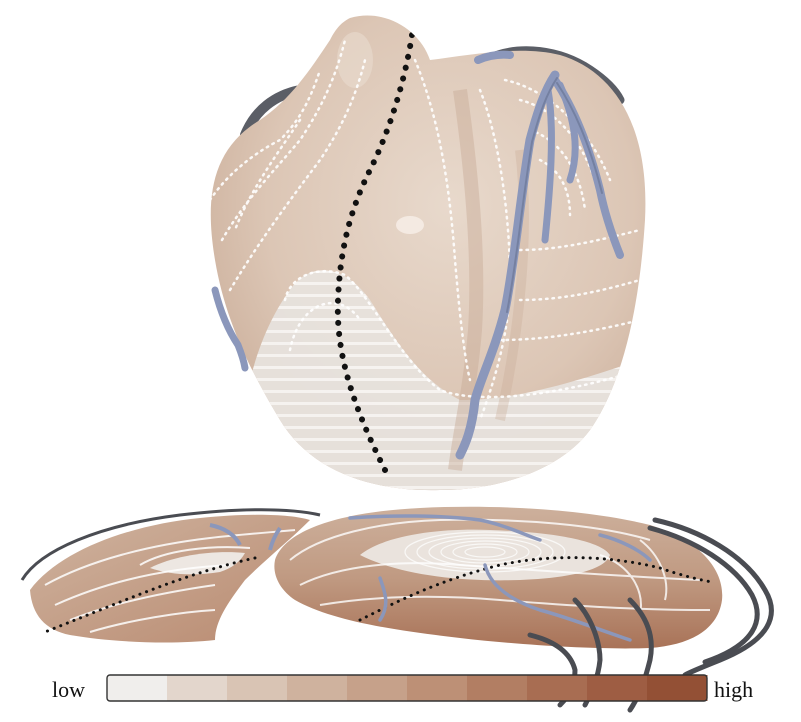  I want to click on color-legend: low high, so click(402, 688).